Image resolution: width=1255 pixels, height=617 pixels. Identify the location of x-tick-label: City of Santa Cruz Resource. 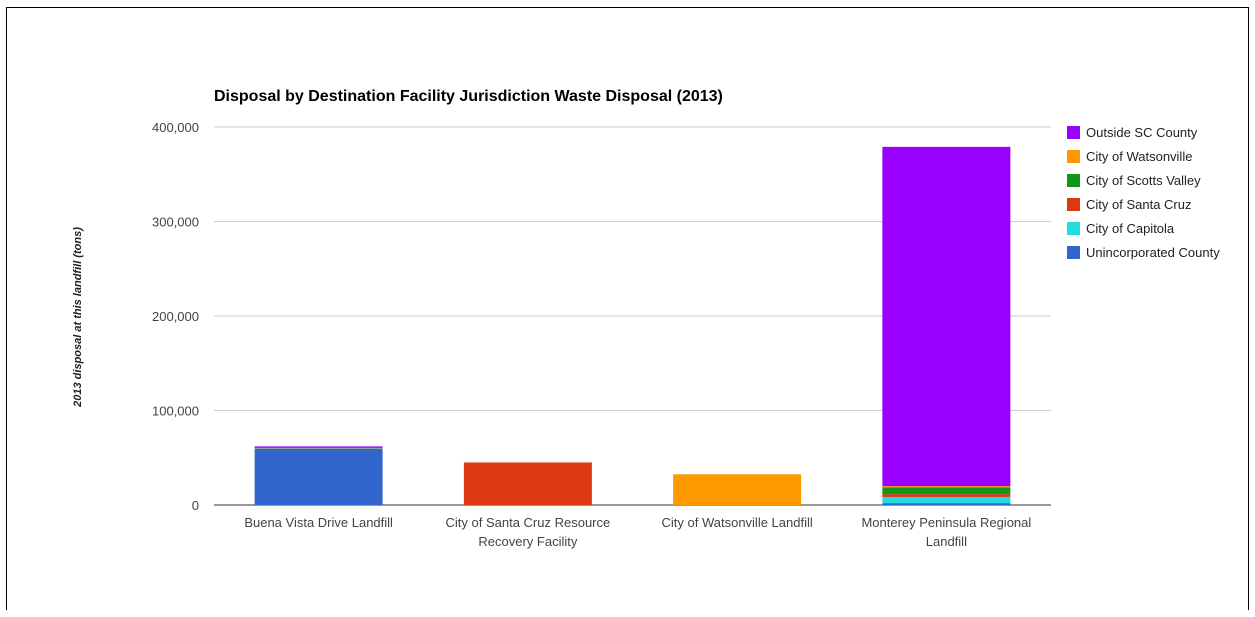
(528, 522).